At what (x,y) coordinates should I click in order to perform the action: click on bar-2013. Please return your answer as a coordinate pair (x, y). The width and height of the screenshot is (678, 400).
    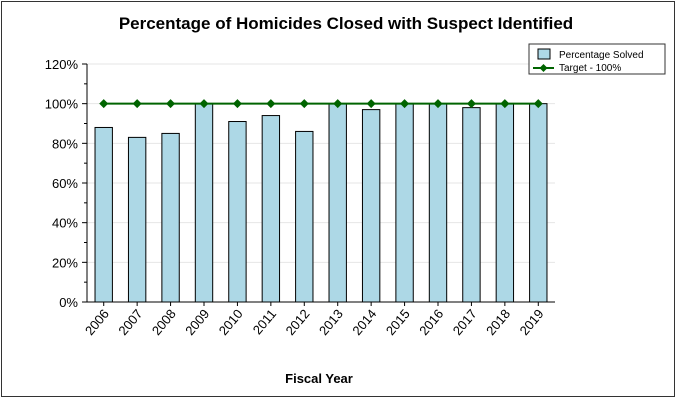
    Looking at the image, I should click on (337, 203).